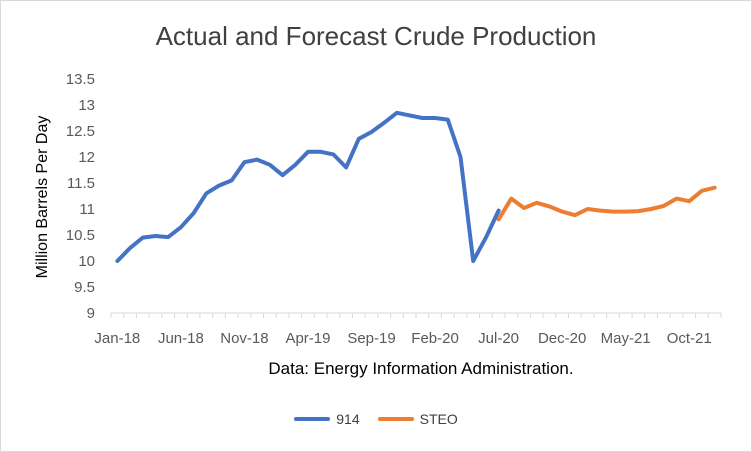 This screenshot has width=752, height=452. Describe the element at coordinates (91, 313) in the screenshot. I see `y-tick-label: 9` at that location.